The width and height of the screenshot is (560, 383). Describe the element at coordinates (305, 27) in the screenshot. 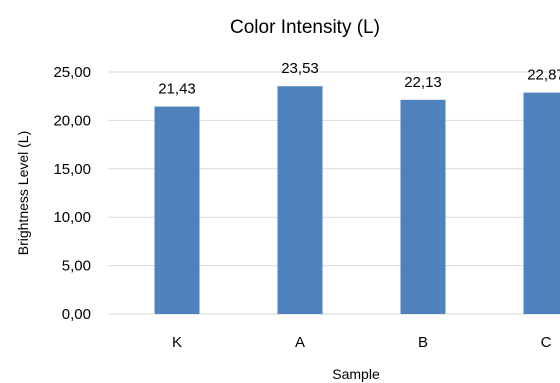

I see `chart-title: Color Intensity (L)` at that location.